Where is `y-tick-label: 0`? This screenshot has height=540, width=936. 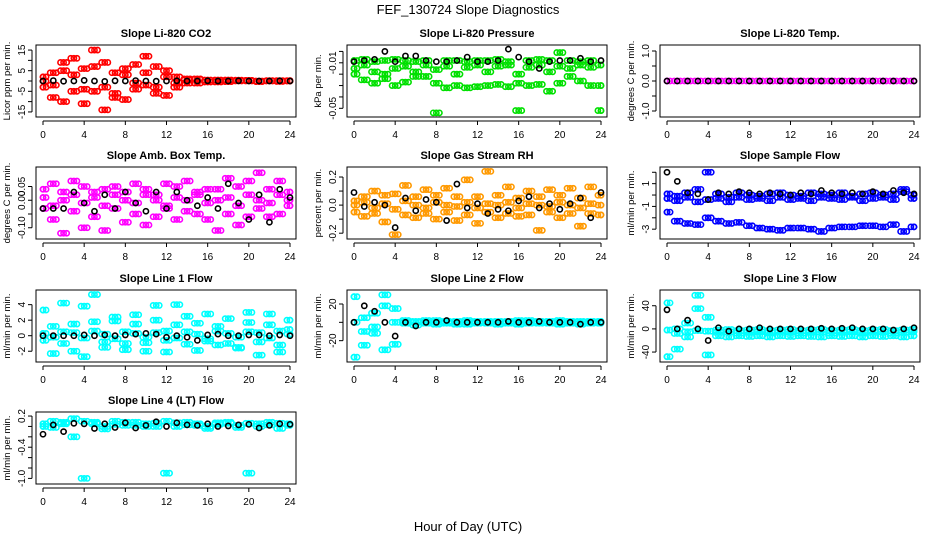
y-tick-label: 0 is located at coordinates (646, 329).